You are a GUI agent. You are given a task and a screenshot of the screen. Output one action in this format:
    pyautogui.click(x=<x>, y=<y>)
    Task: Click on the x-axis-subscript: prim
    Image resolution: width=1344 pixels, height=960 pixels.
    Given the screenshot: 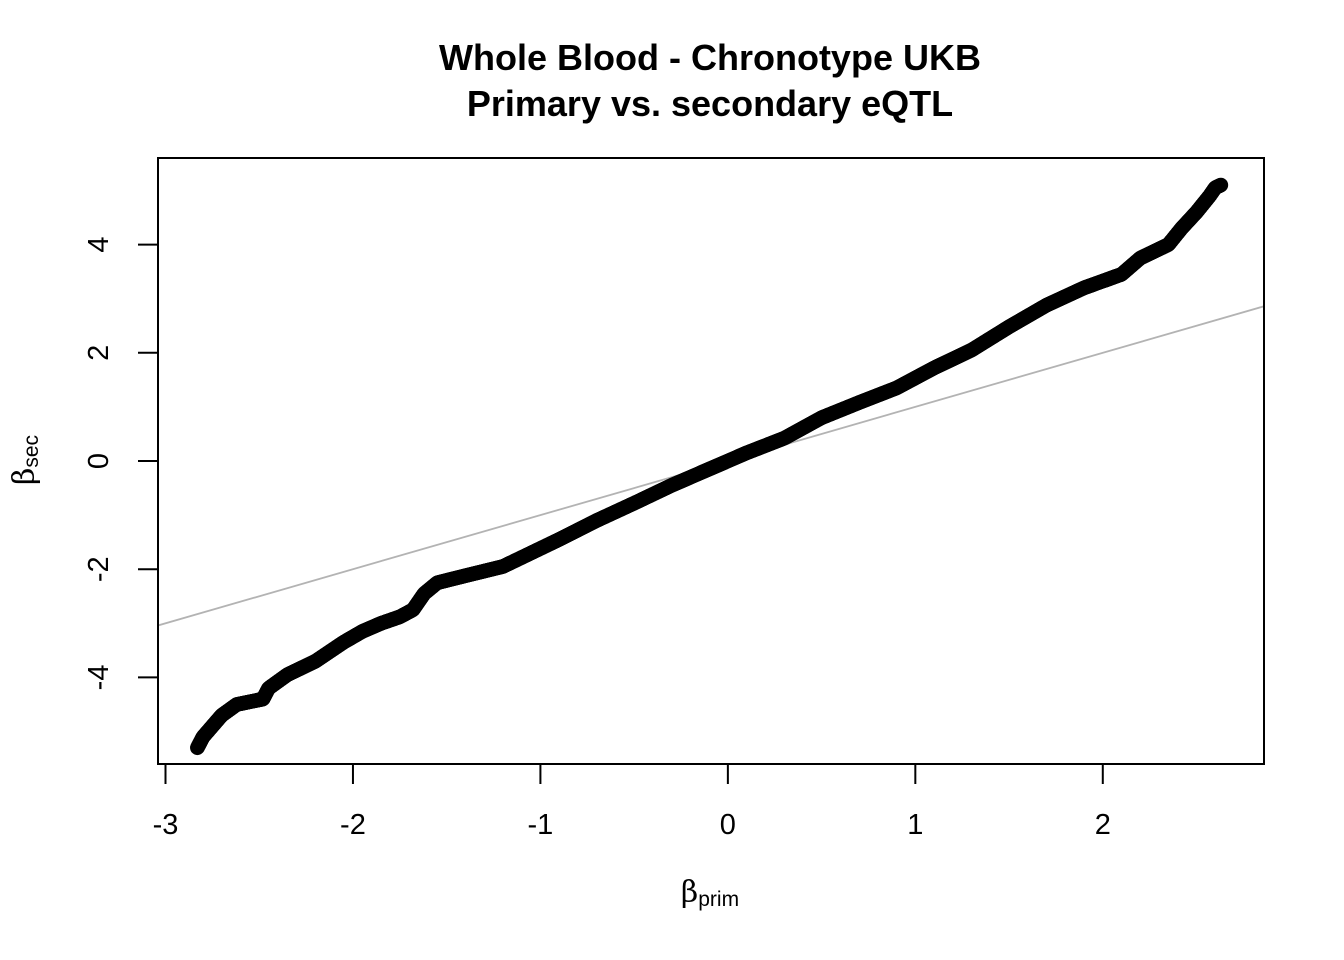 What is the action you would take?
    pyautogui.click(x=718, y=899)
    